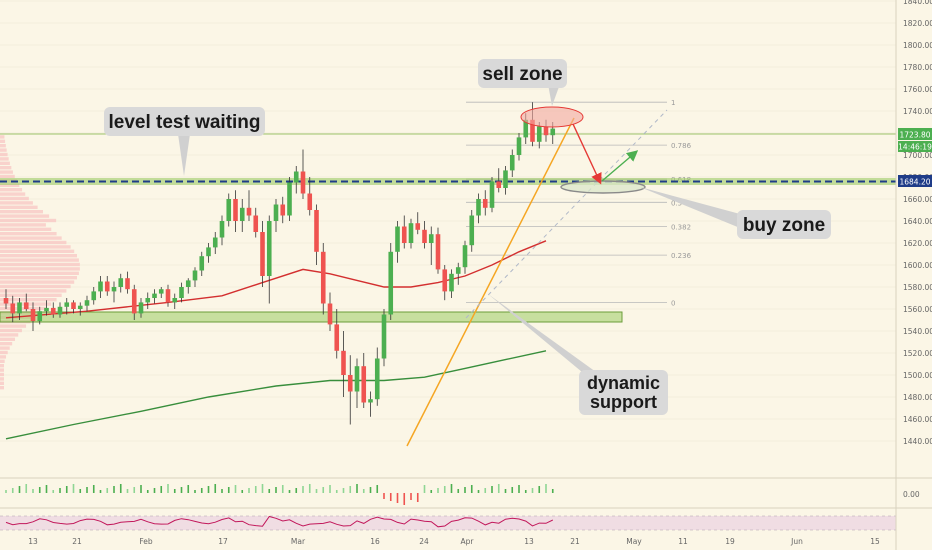 This screenshot has width=932, height=550. What do you see at coordinates (917, 331) in the screenshot?
I see `price-tick-label: 1540.00` at bounding box center [917, 331].